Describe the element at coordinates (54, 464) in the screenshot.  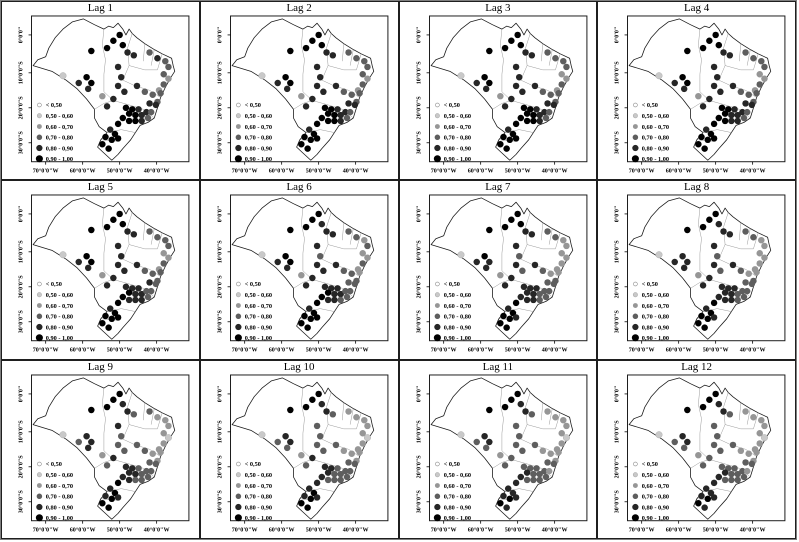
I see `legend-label: < 0,50` at that location.